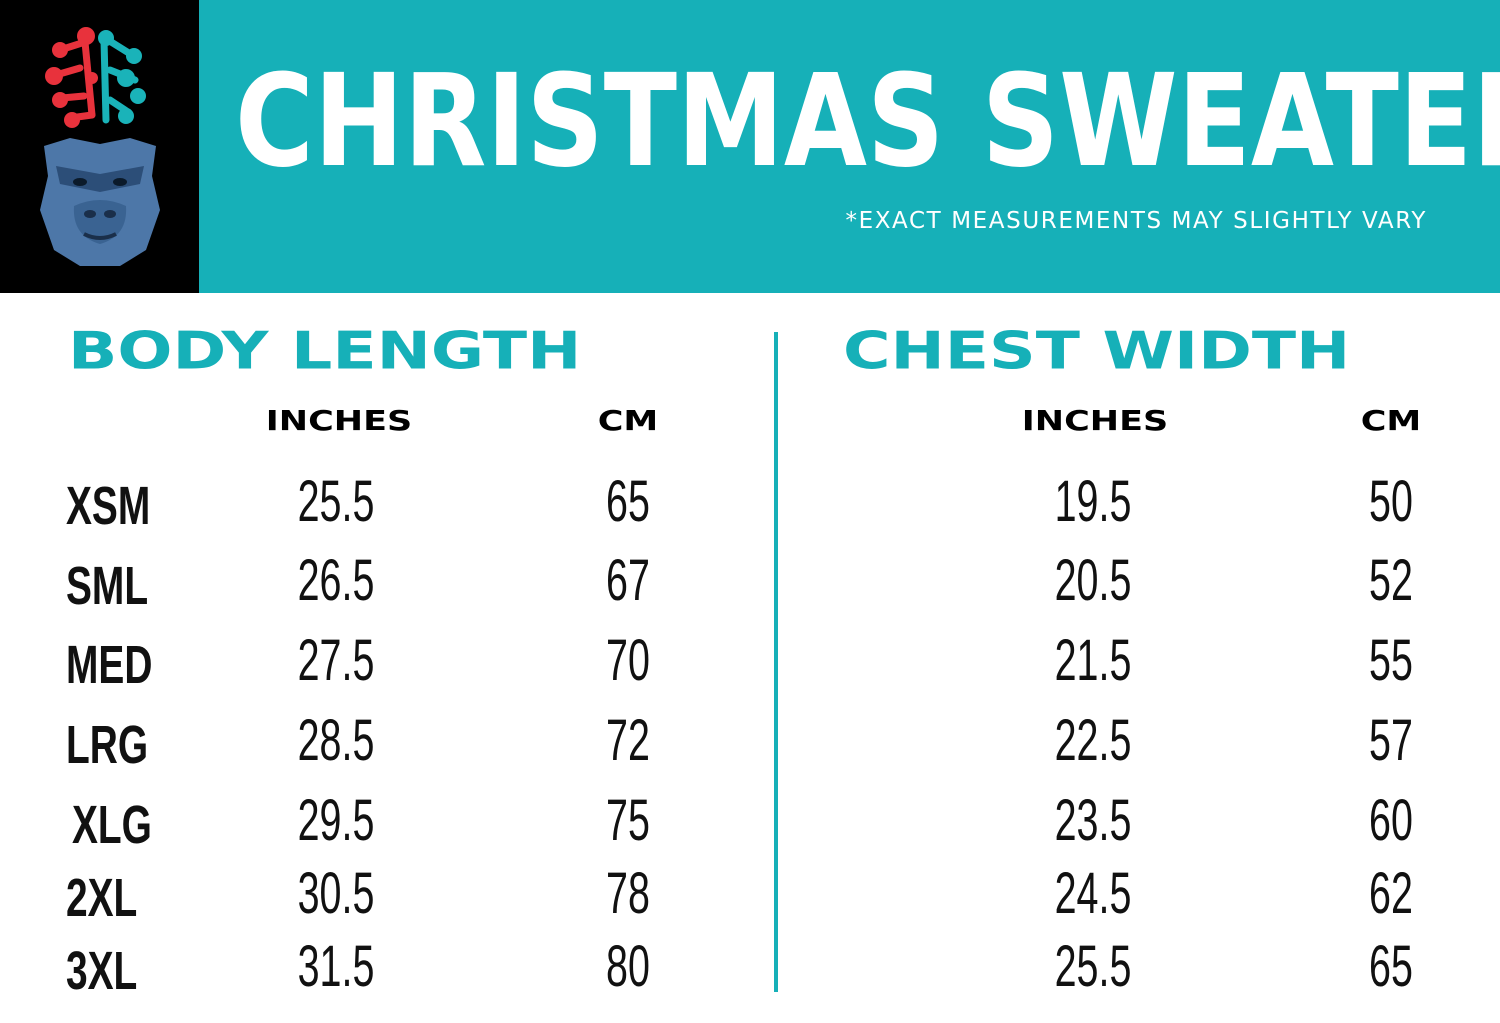 Image resolution: width=1500 pixels, height=1023 pixels. What do you see at coordinates (1093, 966) in the screenshot?
I see `chest-inches-value: 25.5` at bounding box center [1093, 966].